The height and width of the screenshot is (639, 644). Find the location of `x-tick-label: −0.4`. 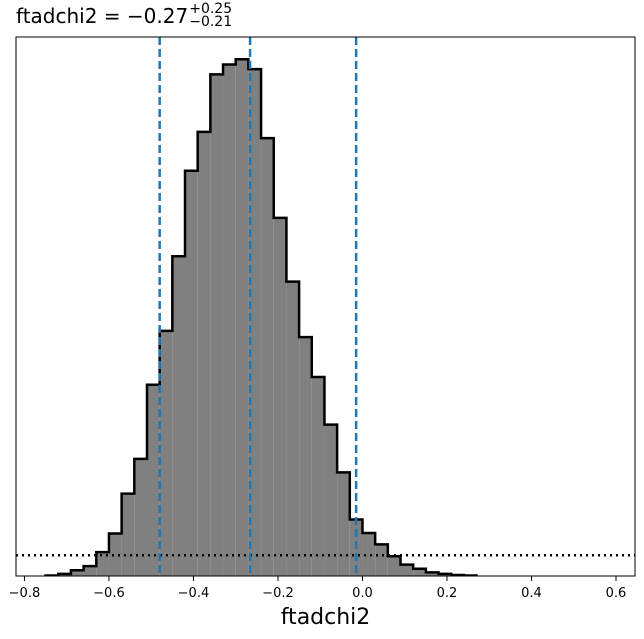

x-tick-label: −0.4 is located at coordinates (194, 593).